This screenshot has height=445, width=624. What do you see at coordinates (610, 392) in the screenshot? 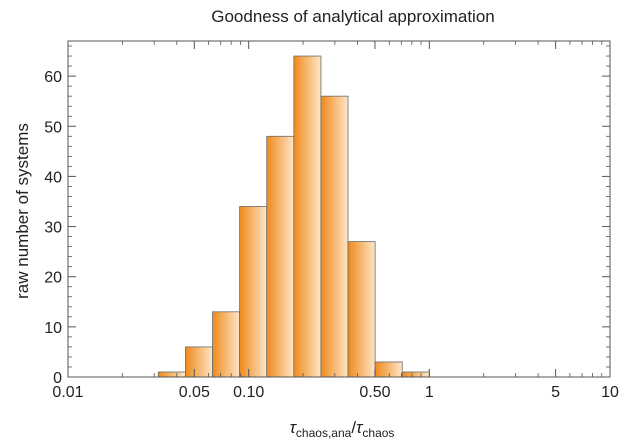
I see `x-tick-label-7: 10` at bounding box center [610, 392].